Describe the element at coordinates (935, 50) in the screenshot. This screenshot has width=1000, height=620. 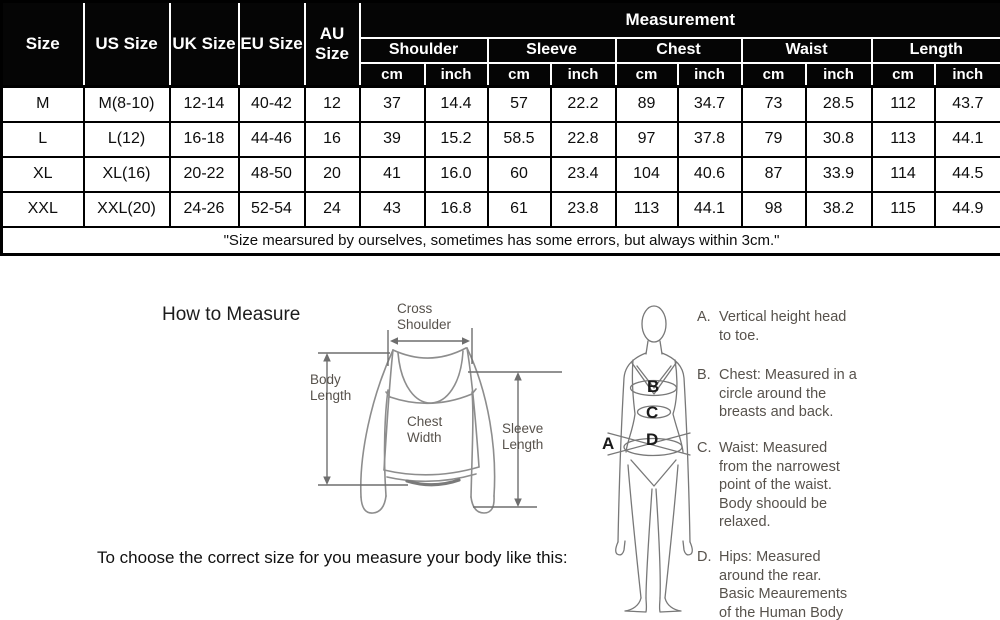
I see `group-header-length: Length` at that location.